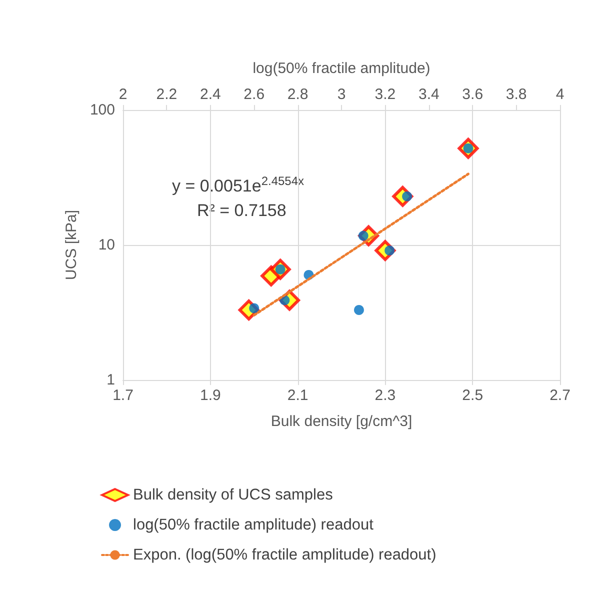 The height and width of the screenshot is (604, 592). I want to click on x-tick-label: 1.7, so click(123, 395).